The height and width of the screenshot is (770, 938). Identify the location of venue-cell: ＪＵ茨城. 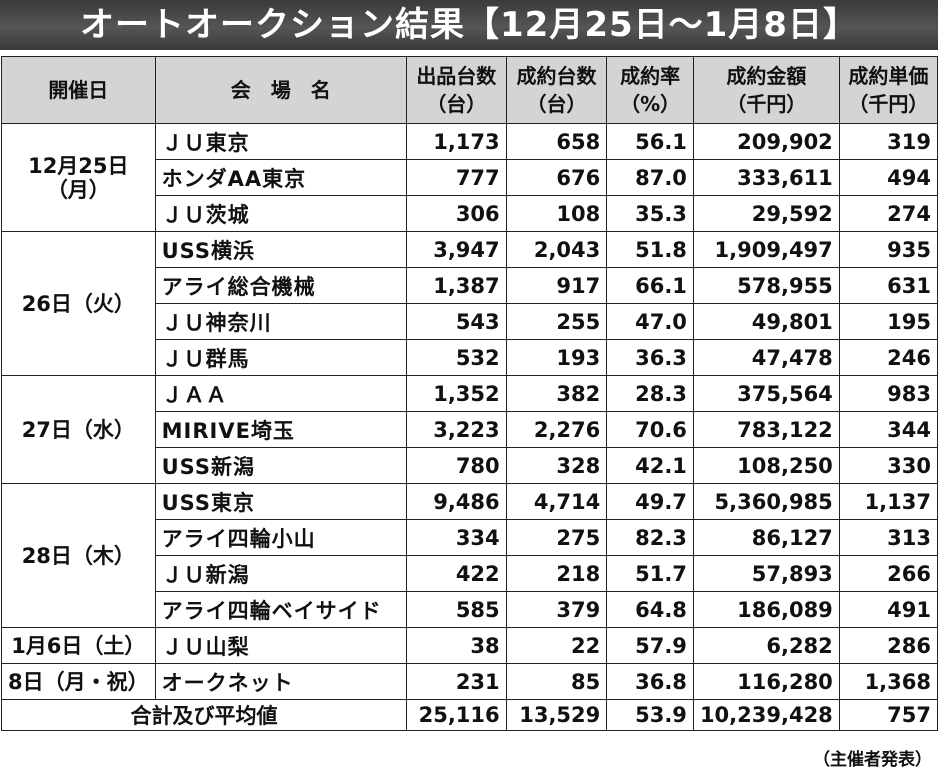
(280, 213).